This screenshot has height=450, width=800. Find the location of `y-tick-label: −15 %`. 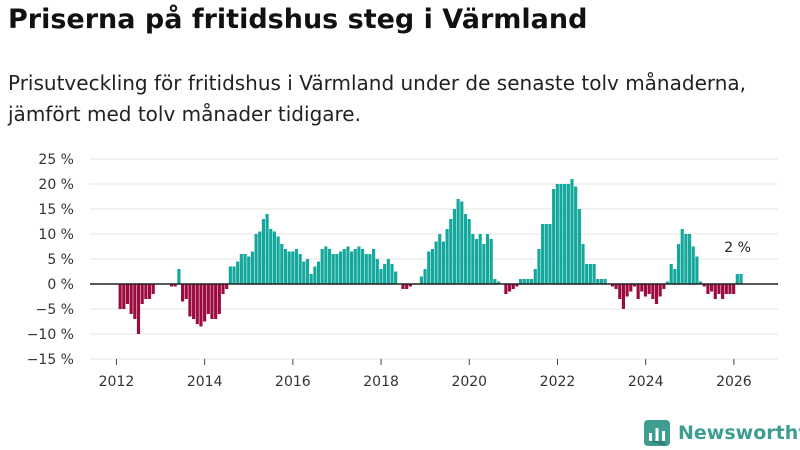

y-tick-label: −15 % is located at coordinates (50, 360).